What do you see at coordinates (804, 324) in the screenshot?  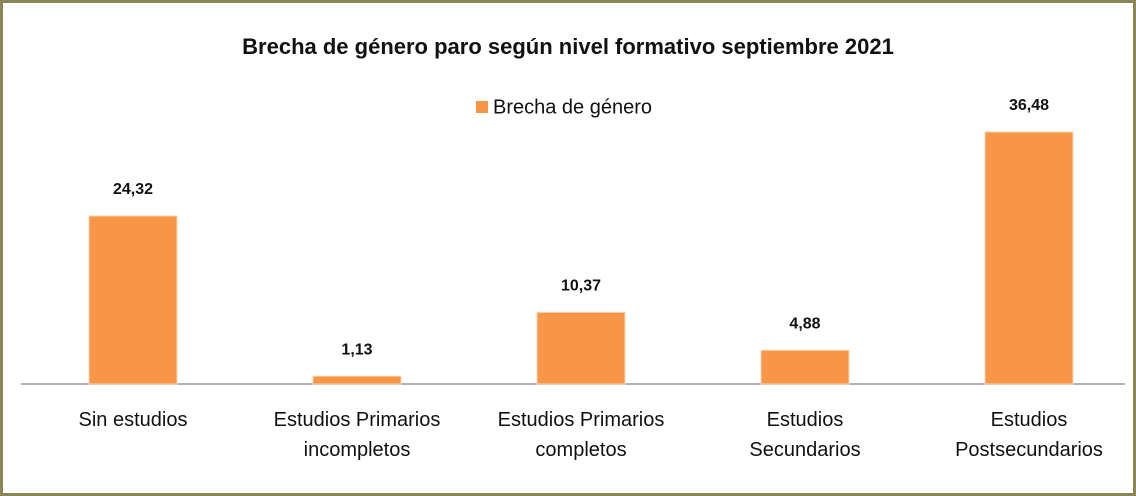 I see `data-label: 4,88` at bounding box center [804, 324].